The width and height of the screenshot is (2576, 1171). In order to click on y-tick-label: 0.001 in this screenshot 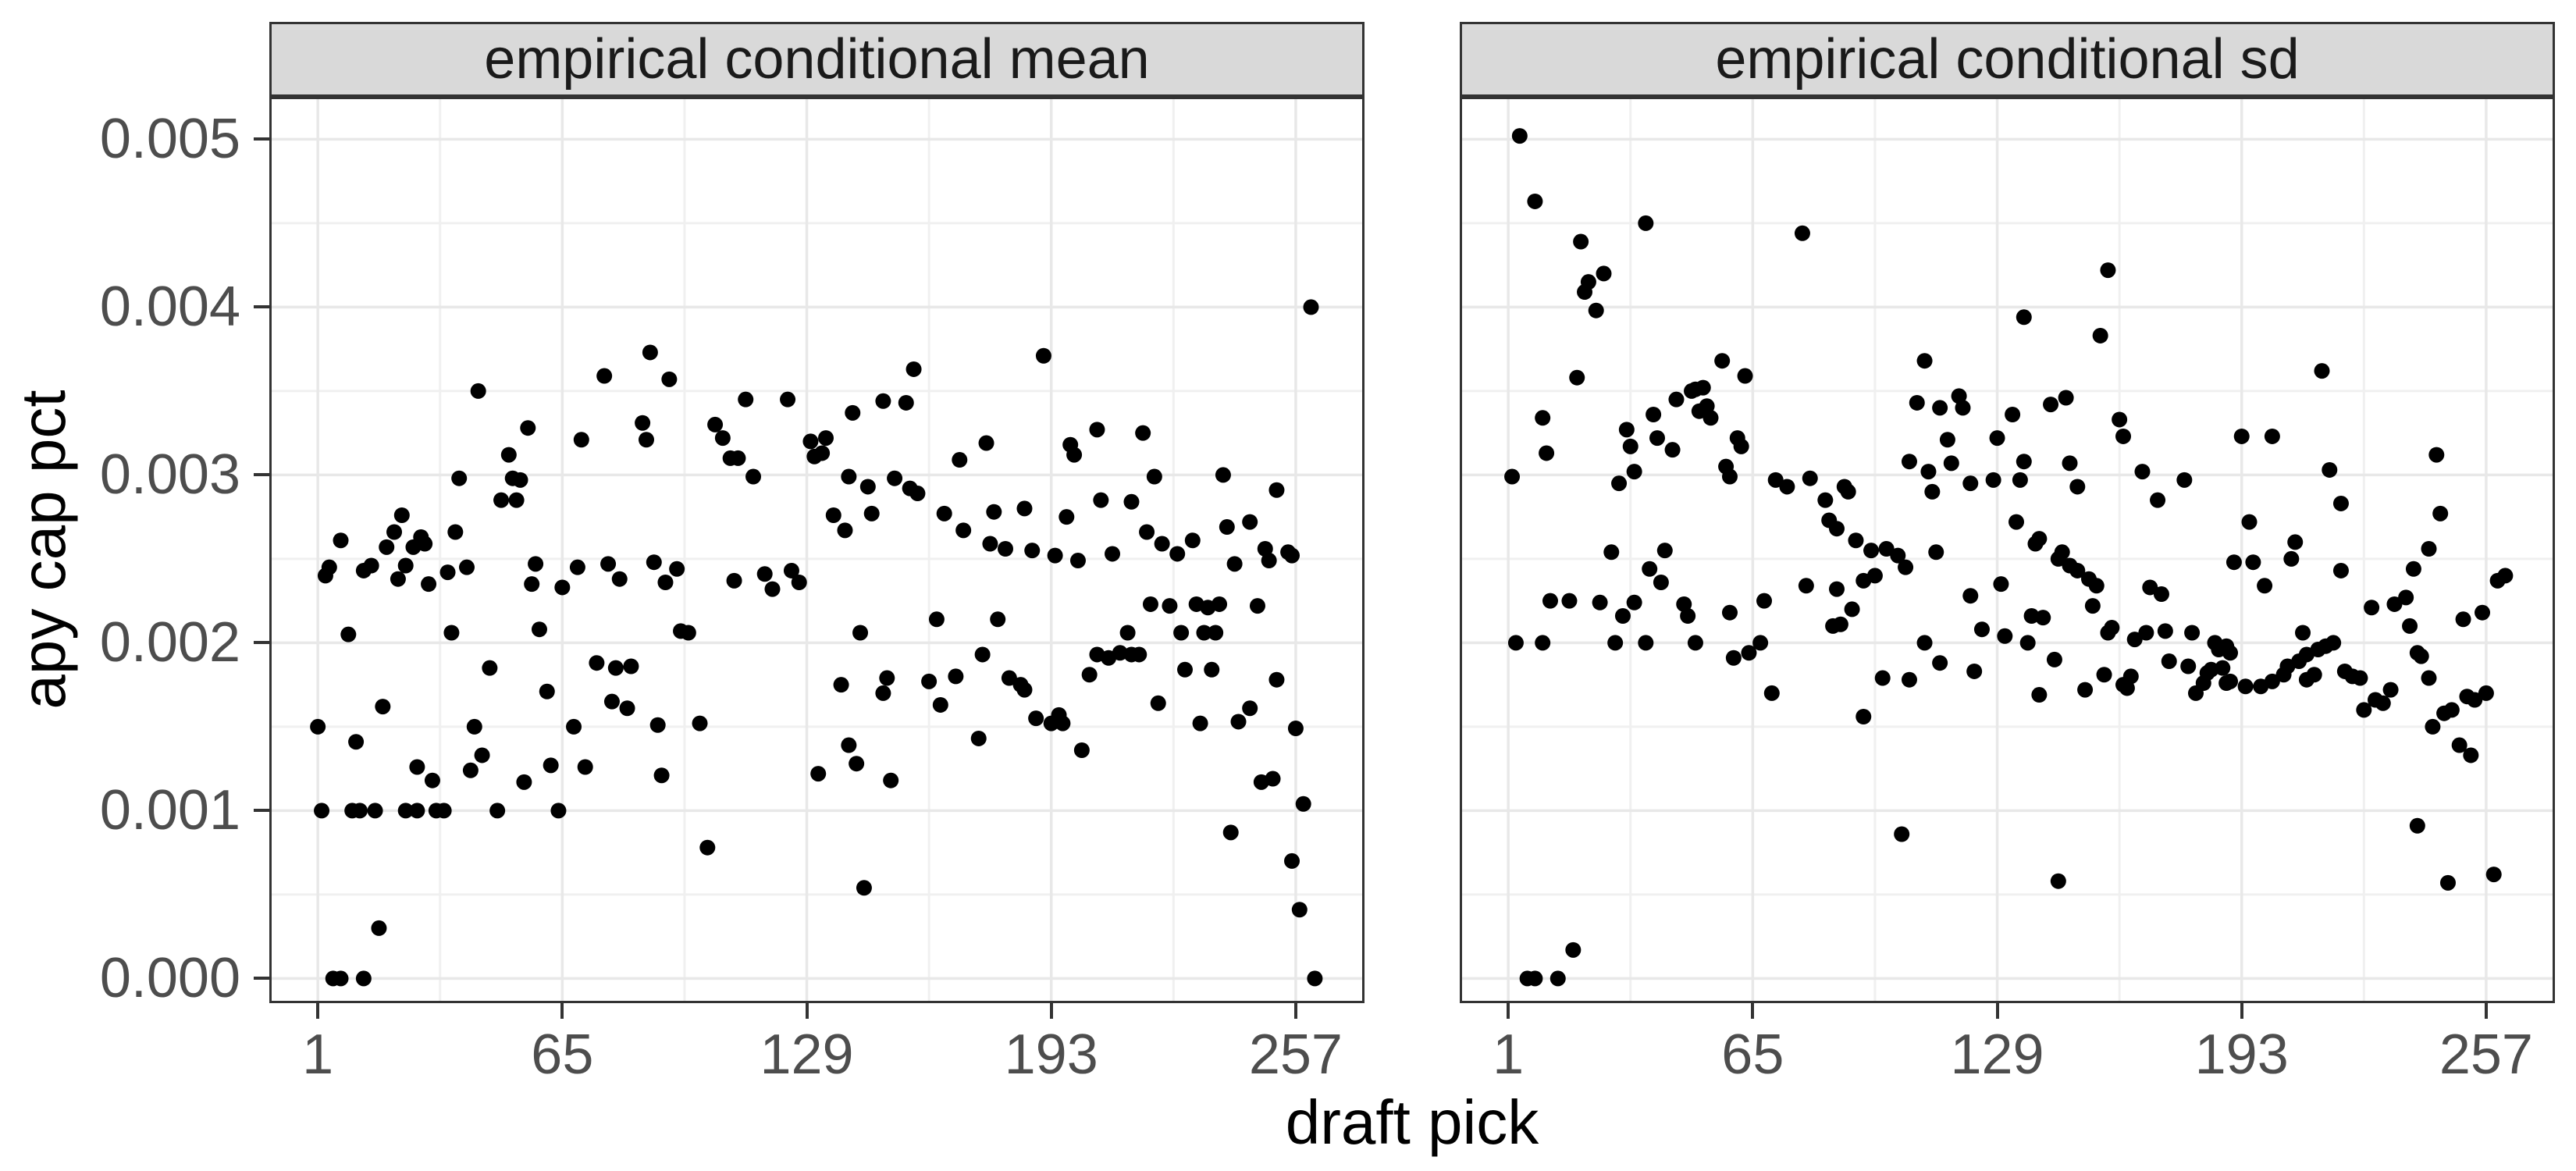, I will do `click(169, 810)`.